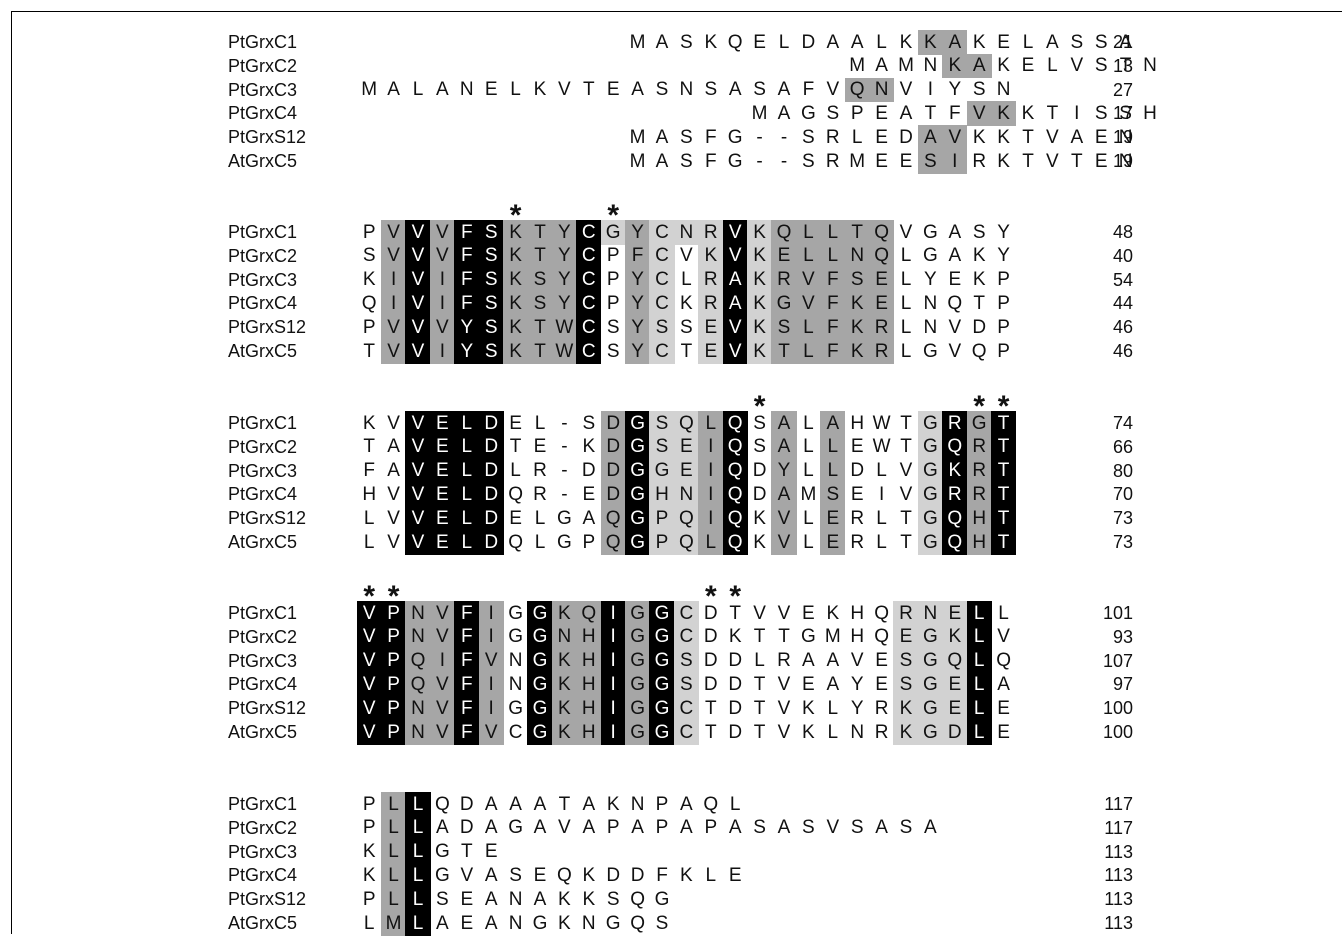 The image size is (1342, 936). What do you see at coordinates (393, 596) in the screenshot?
I see `conserved-star: *` at bounding box center [393, 596].